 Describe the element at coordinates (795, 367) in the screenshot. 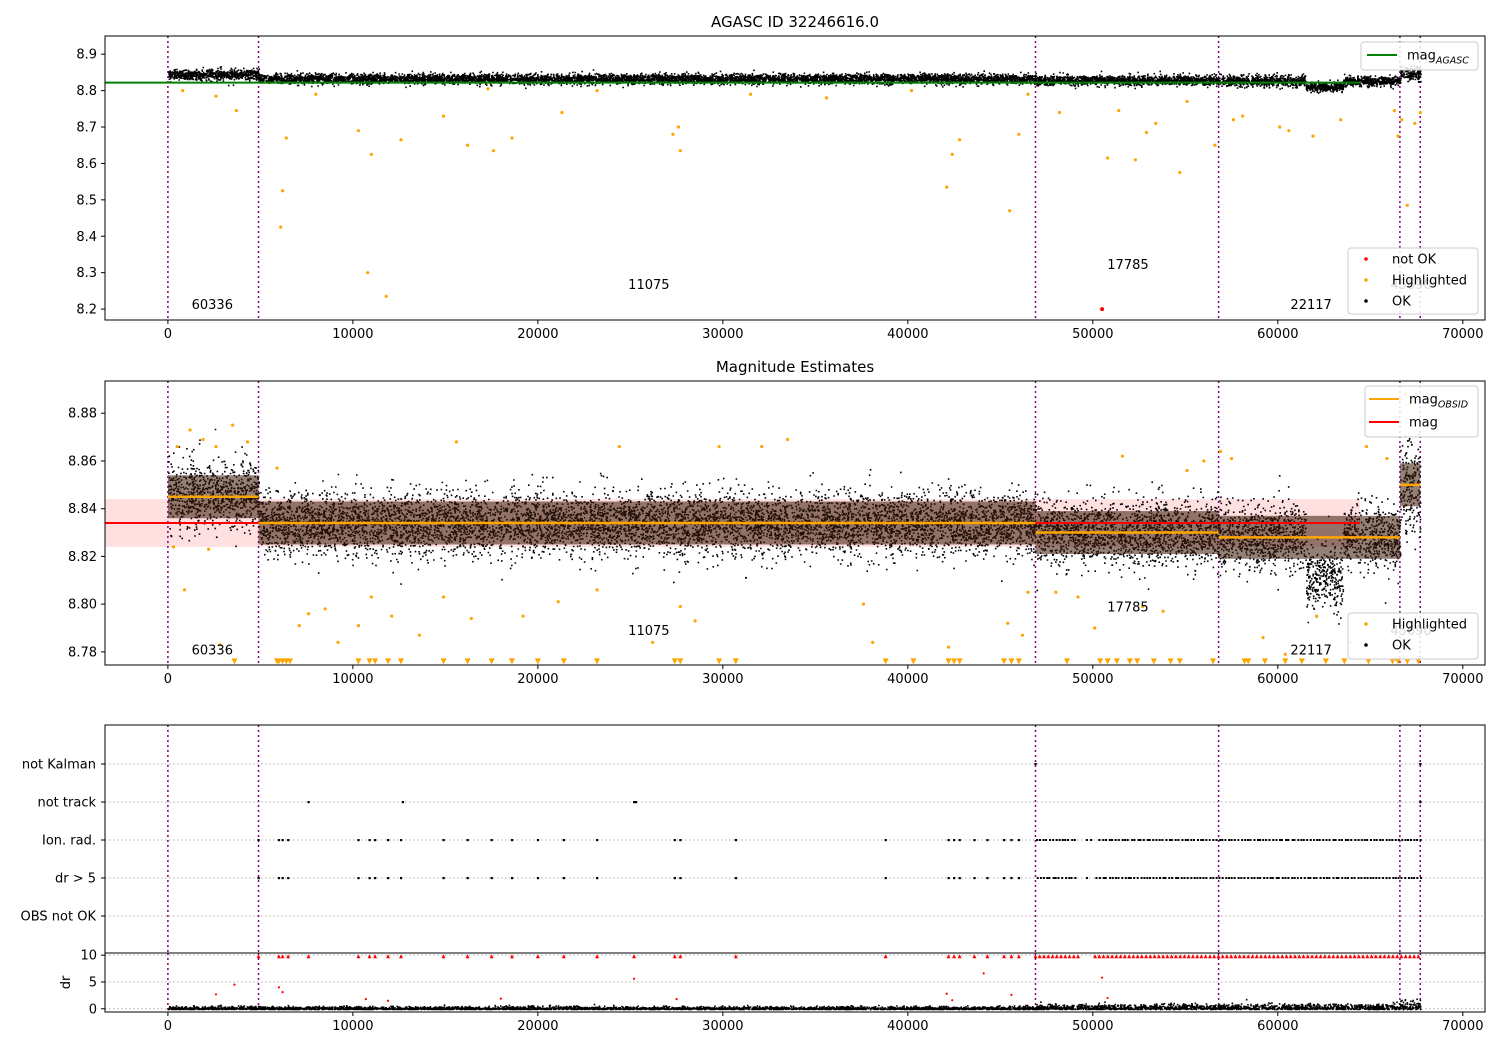

I see `panel-title: Magnitude Estimates` at that location.